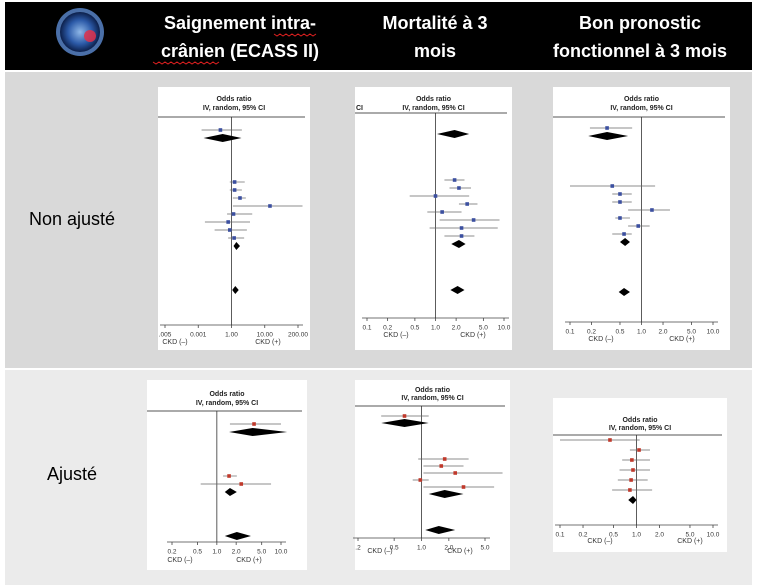 This screenshot has width=763, height=587. Describe the element at coordinates (236, 552) in the screenshot. I see `x-tick-label: 2.0` at that location.